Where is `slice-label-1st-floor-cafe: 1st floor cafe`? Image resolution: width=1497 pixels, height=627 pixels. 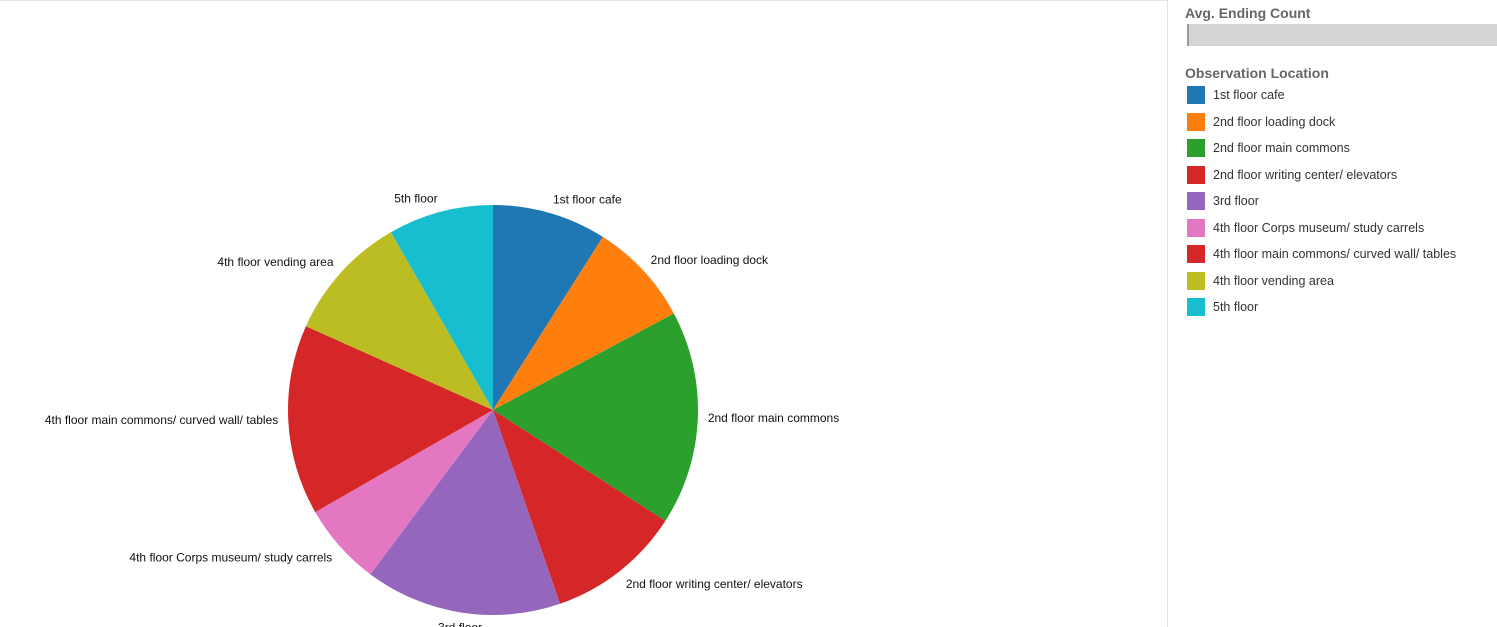
slice-label-1st-floor-cafe: 1st floor cafe is located at coordinates (587, 200).